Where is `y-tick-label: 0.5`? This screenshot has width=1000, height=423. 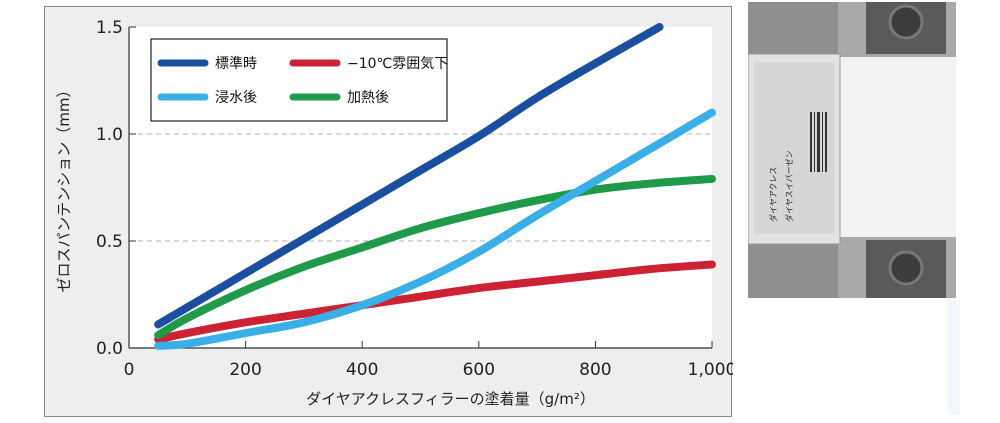 y-tick-label: 0.5 is located at coordinates (109, 242).